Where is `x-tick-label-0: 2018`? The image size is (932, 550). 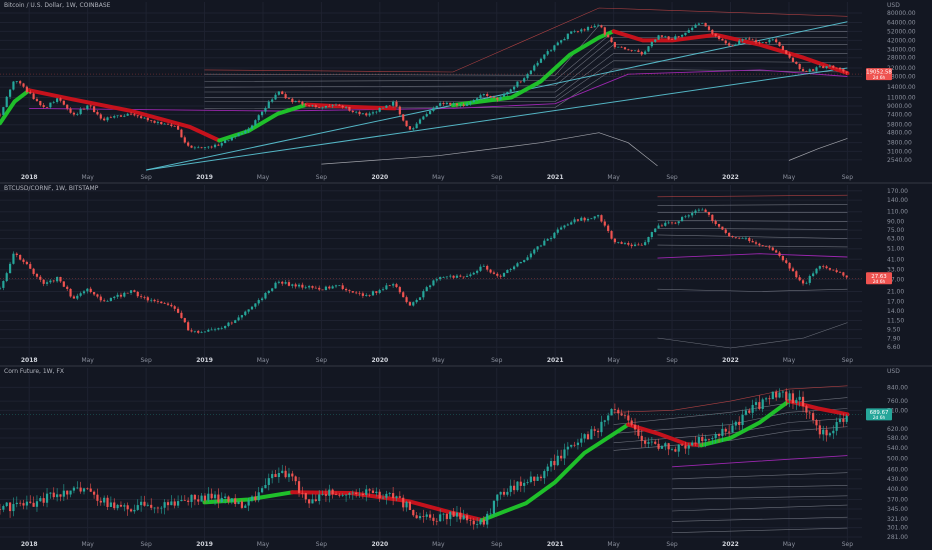
x-tick-label-0: 2018 is located at coordinates (29, 544).